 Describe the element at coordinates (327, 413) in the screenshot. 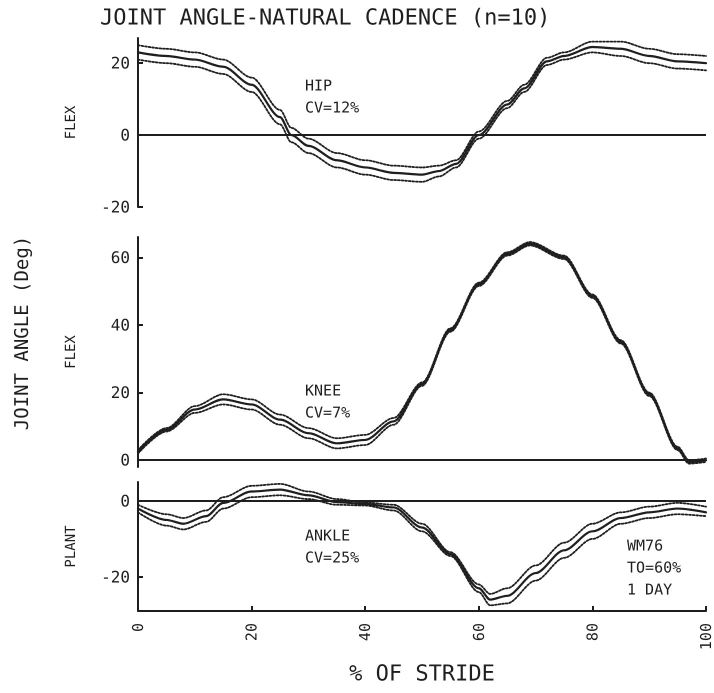

I see `annotation: CV=7%` at that location.